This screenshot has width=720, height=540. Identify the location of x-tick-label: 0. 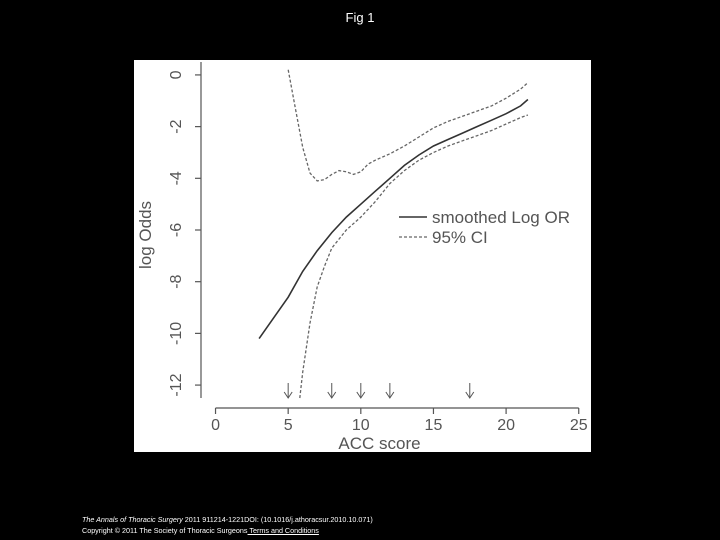
(215, 425).